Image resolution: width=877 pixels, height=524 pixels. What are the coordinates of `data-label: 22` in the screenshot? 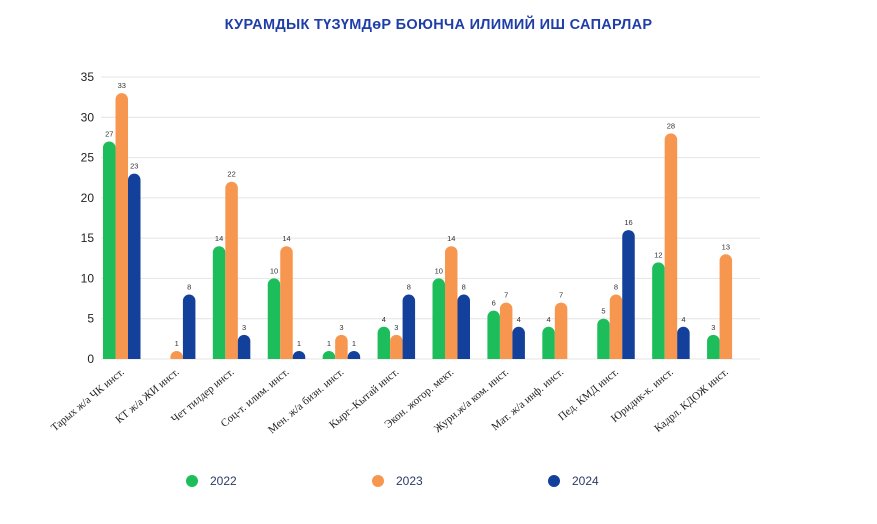 It's located at (231, 174).